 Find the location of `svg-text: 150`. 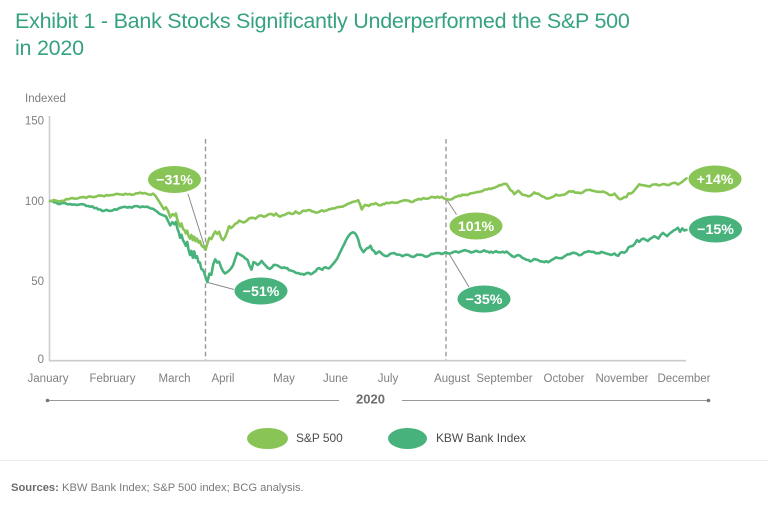

svg-text: 150 is located at coordinates (34, 122).